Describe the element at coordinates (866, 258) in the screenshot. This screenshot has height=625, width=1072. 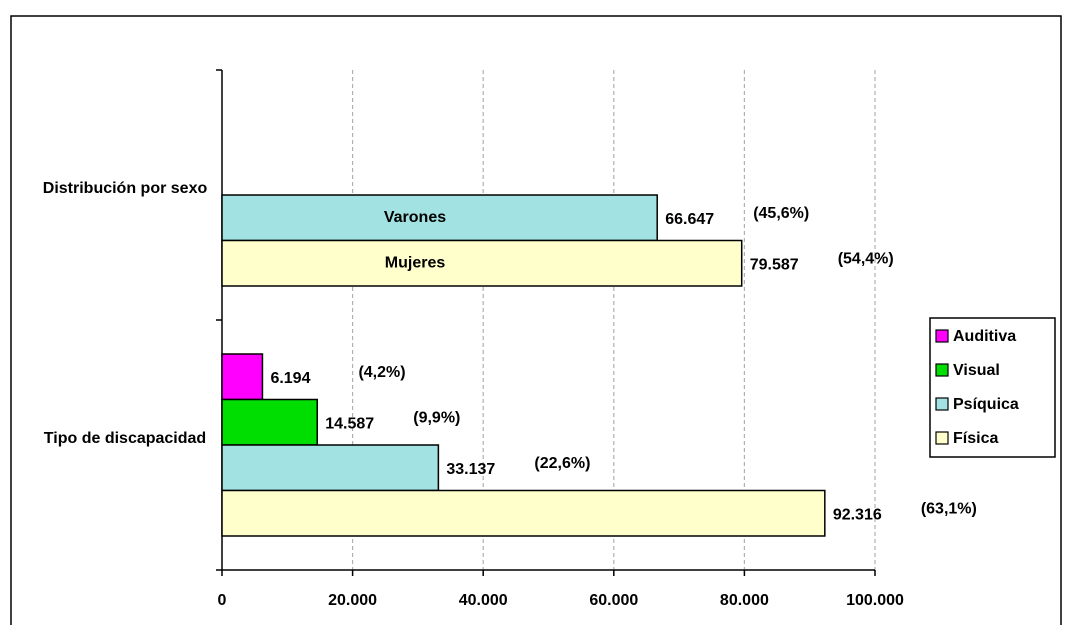
I see `share-label: (54,4%)` at that location.